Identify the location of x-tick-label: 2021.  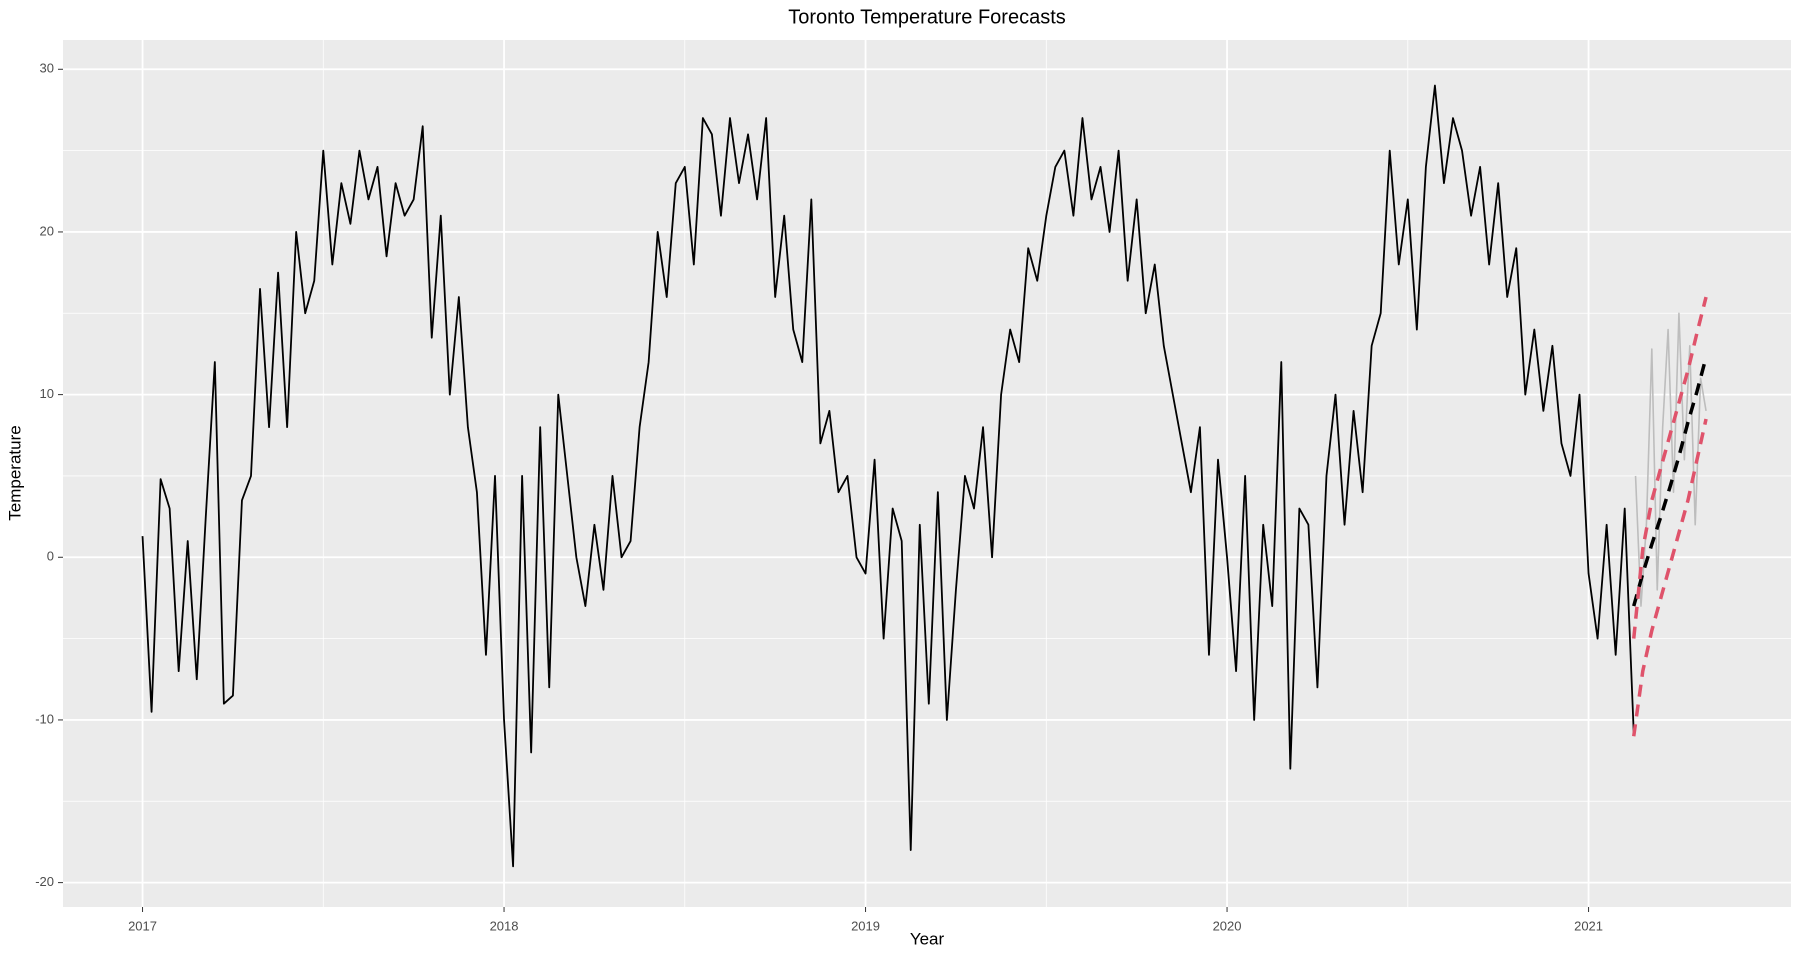
(1588, 925).